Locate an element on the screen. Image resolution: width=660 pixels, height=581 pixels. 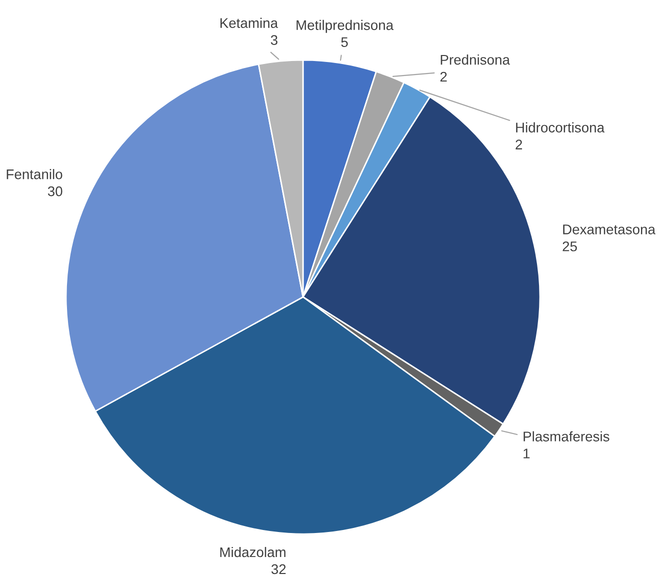
data-label: 30 is located at coordinates (55, 191).